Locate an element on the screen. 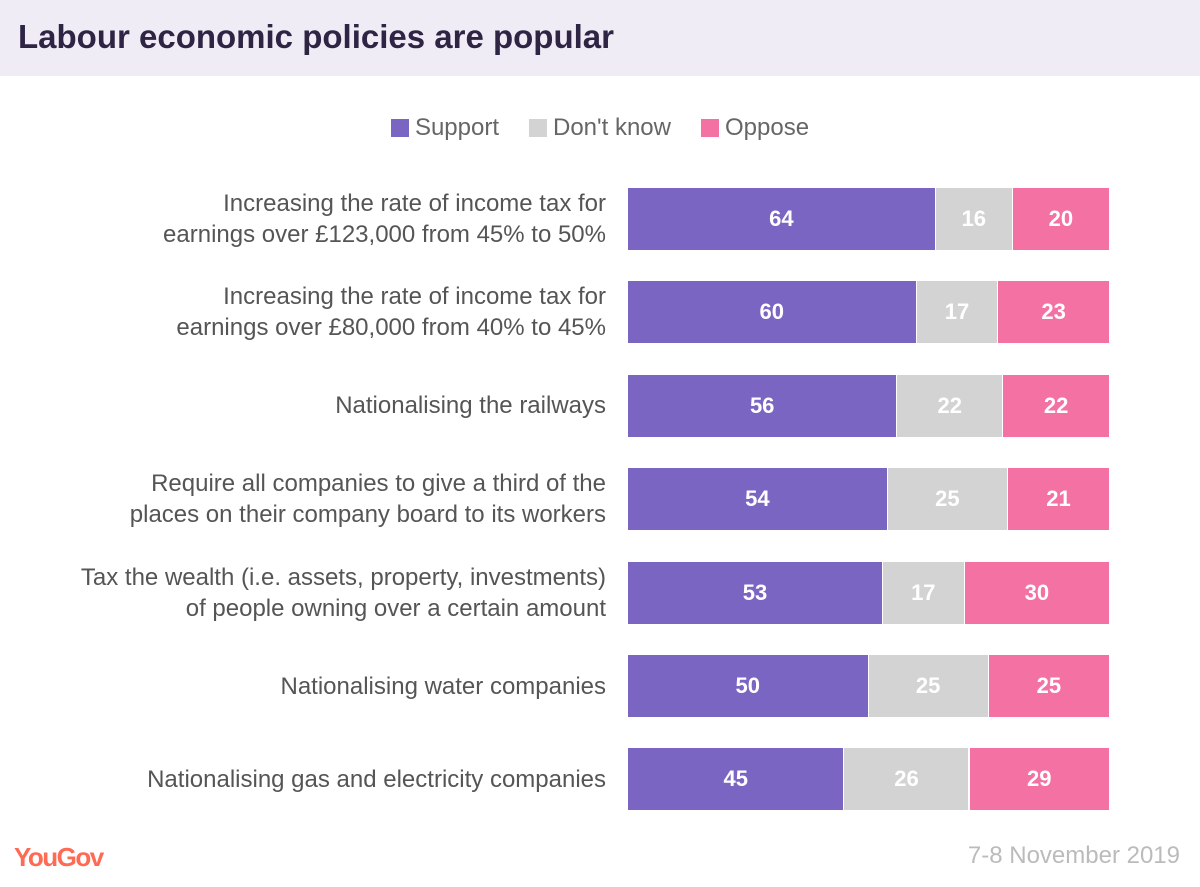 This screenshot has height=887, width=1200. bar-don-t-know: 26 is located at coordinates (907, 779).